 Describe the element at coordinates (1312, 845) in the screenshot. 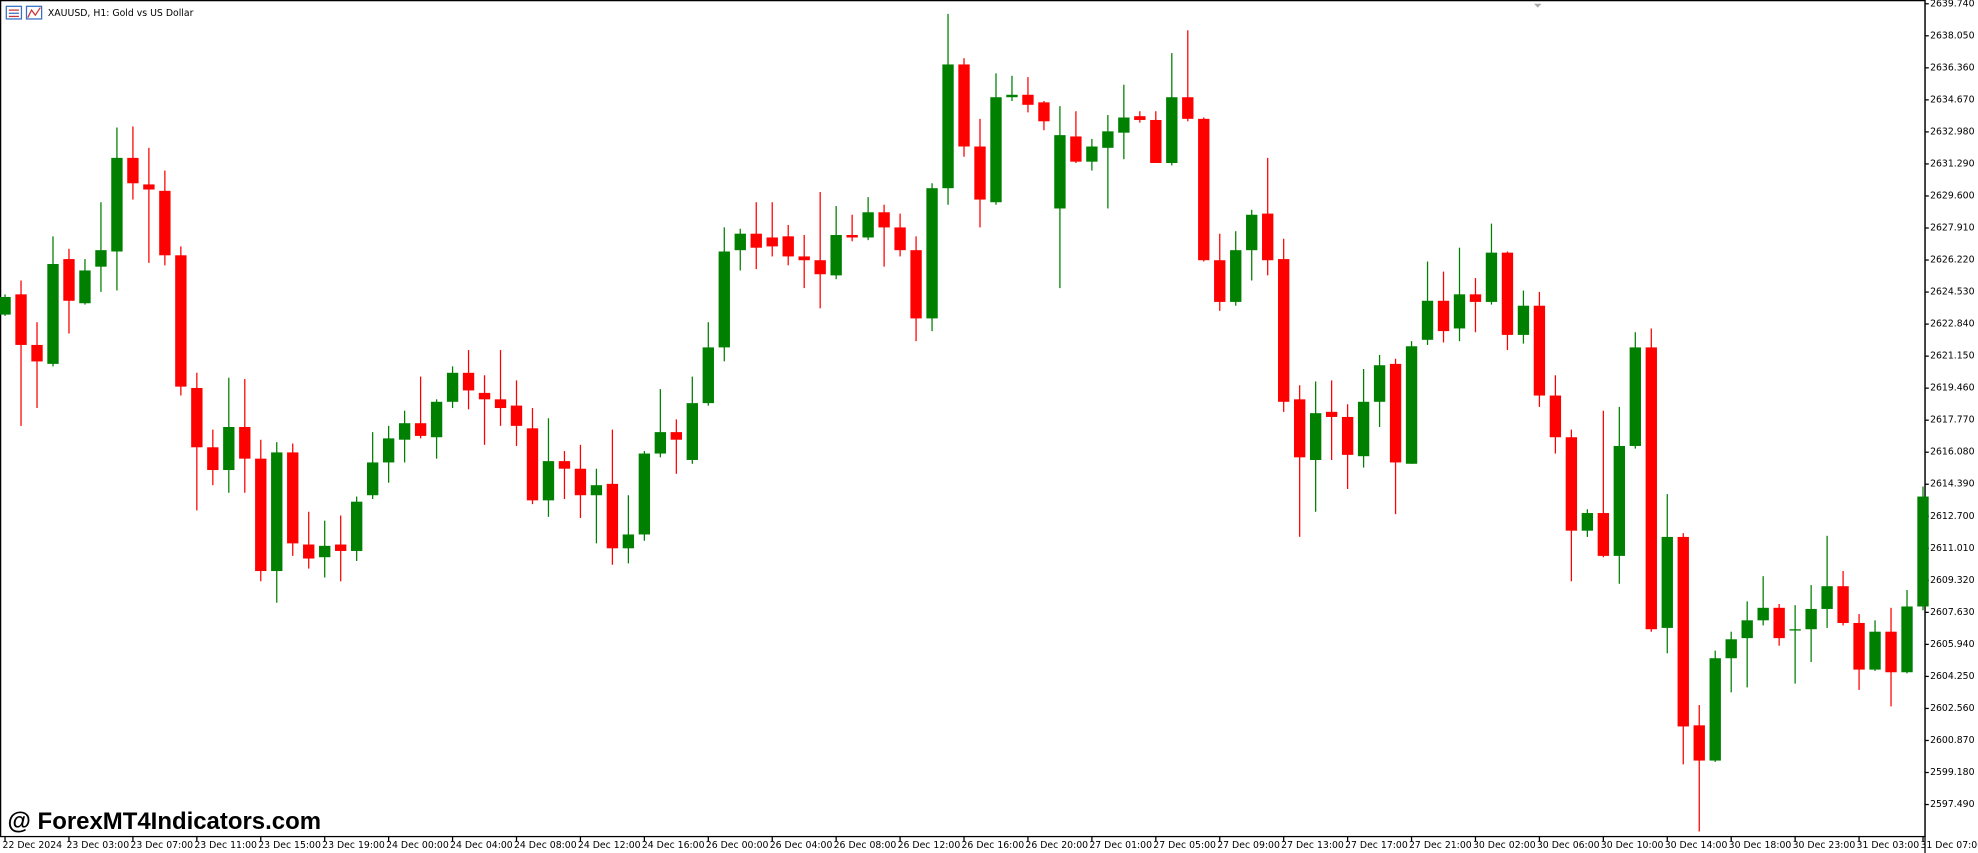

I see `x-tick-label: 27 Dec 13:00` at that location.